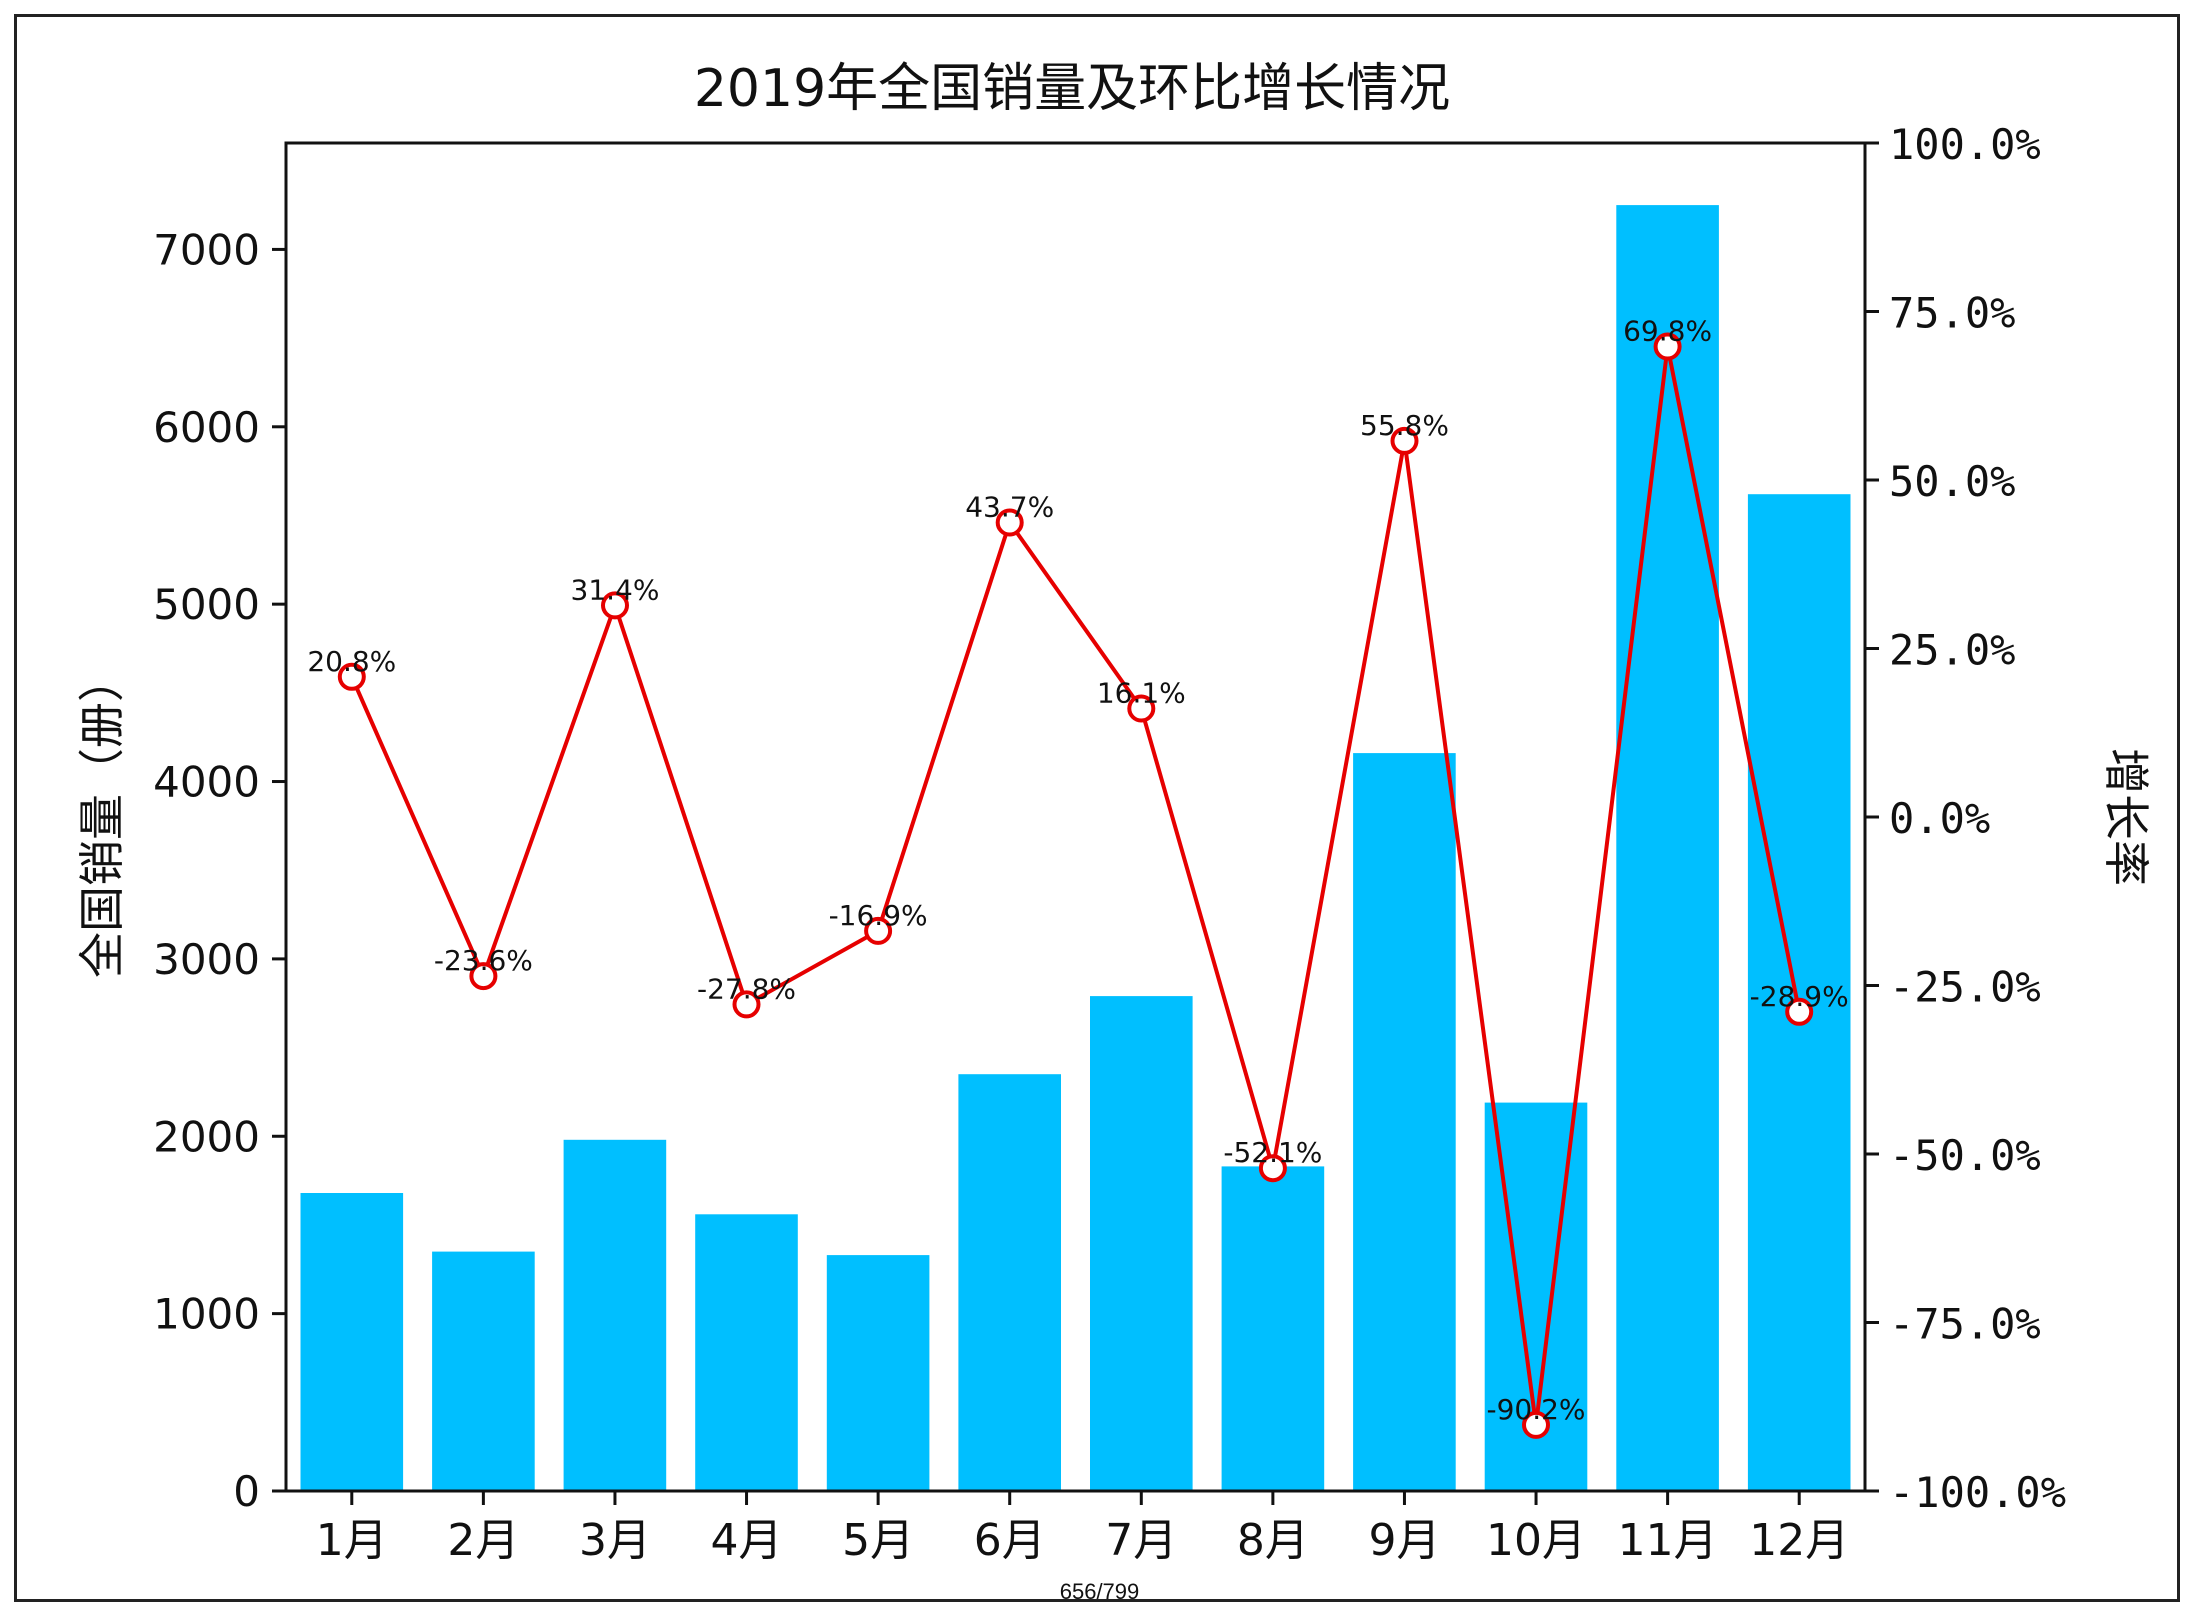 This screenshot has height=1624, width=2199. What do you see at coordinates (206, 604) in the screenshot?
I see `left-tick-label: 5000` at bounding box center [206, 604].